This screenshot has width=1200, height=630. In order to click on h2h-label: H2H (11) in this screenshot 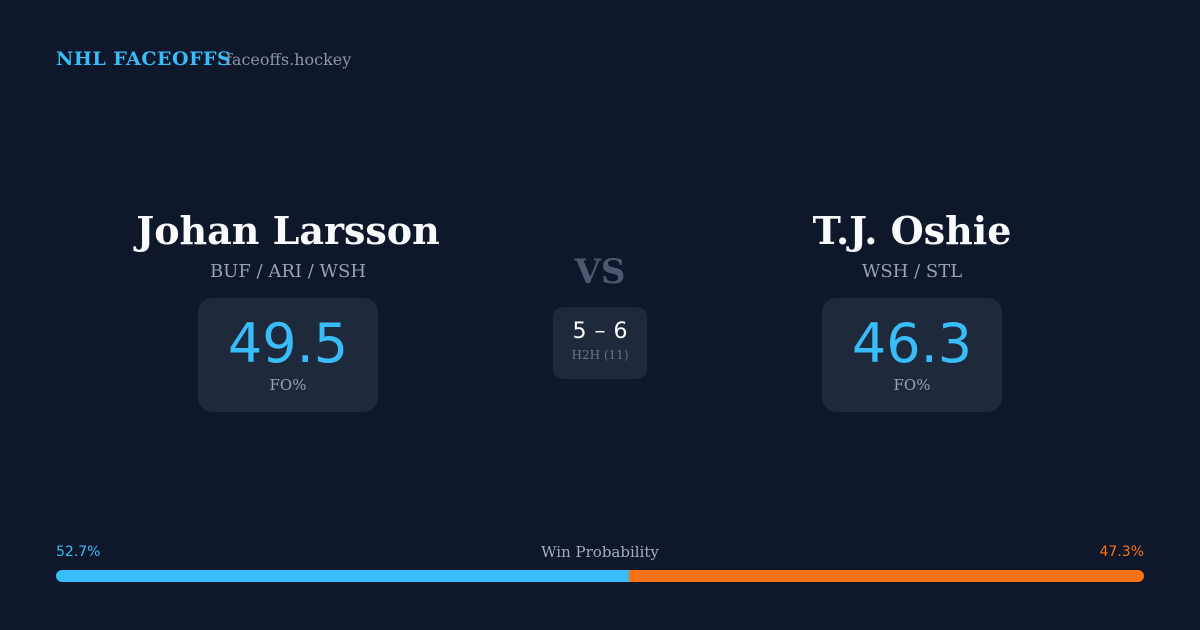, I will do `click(600, 355)`.